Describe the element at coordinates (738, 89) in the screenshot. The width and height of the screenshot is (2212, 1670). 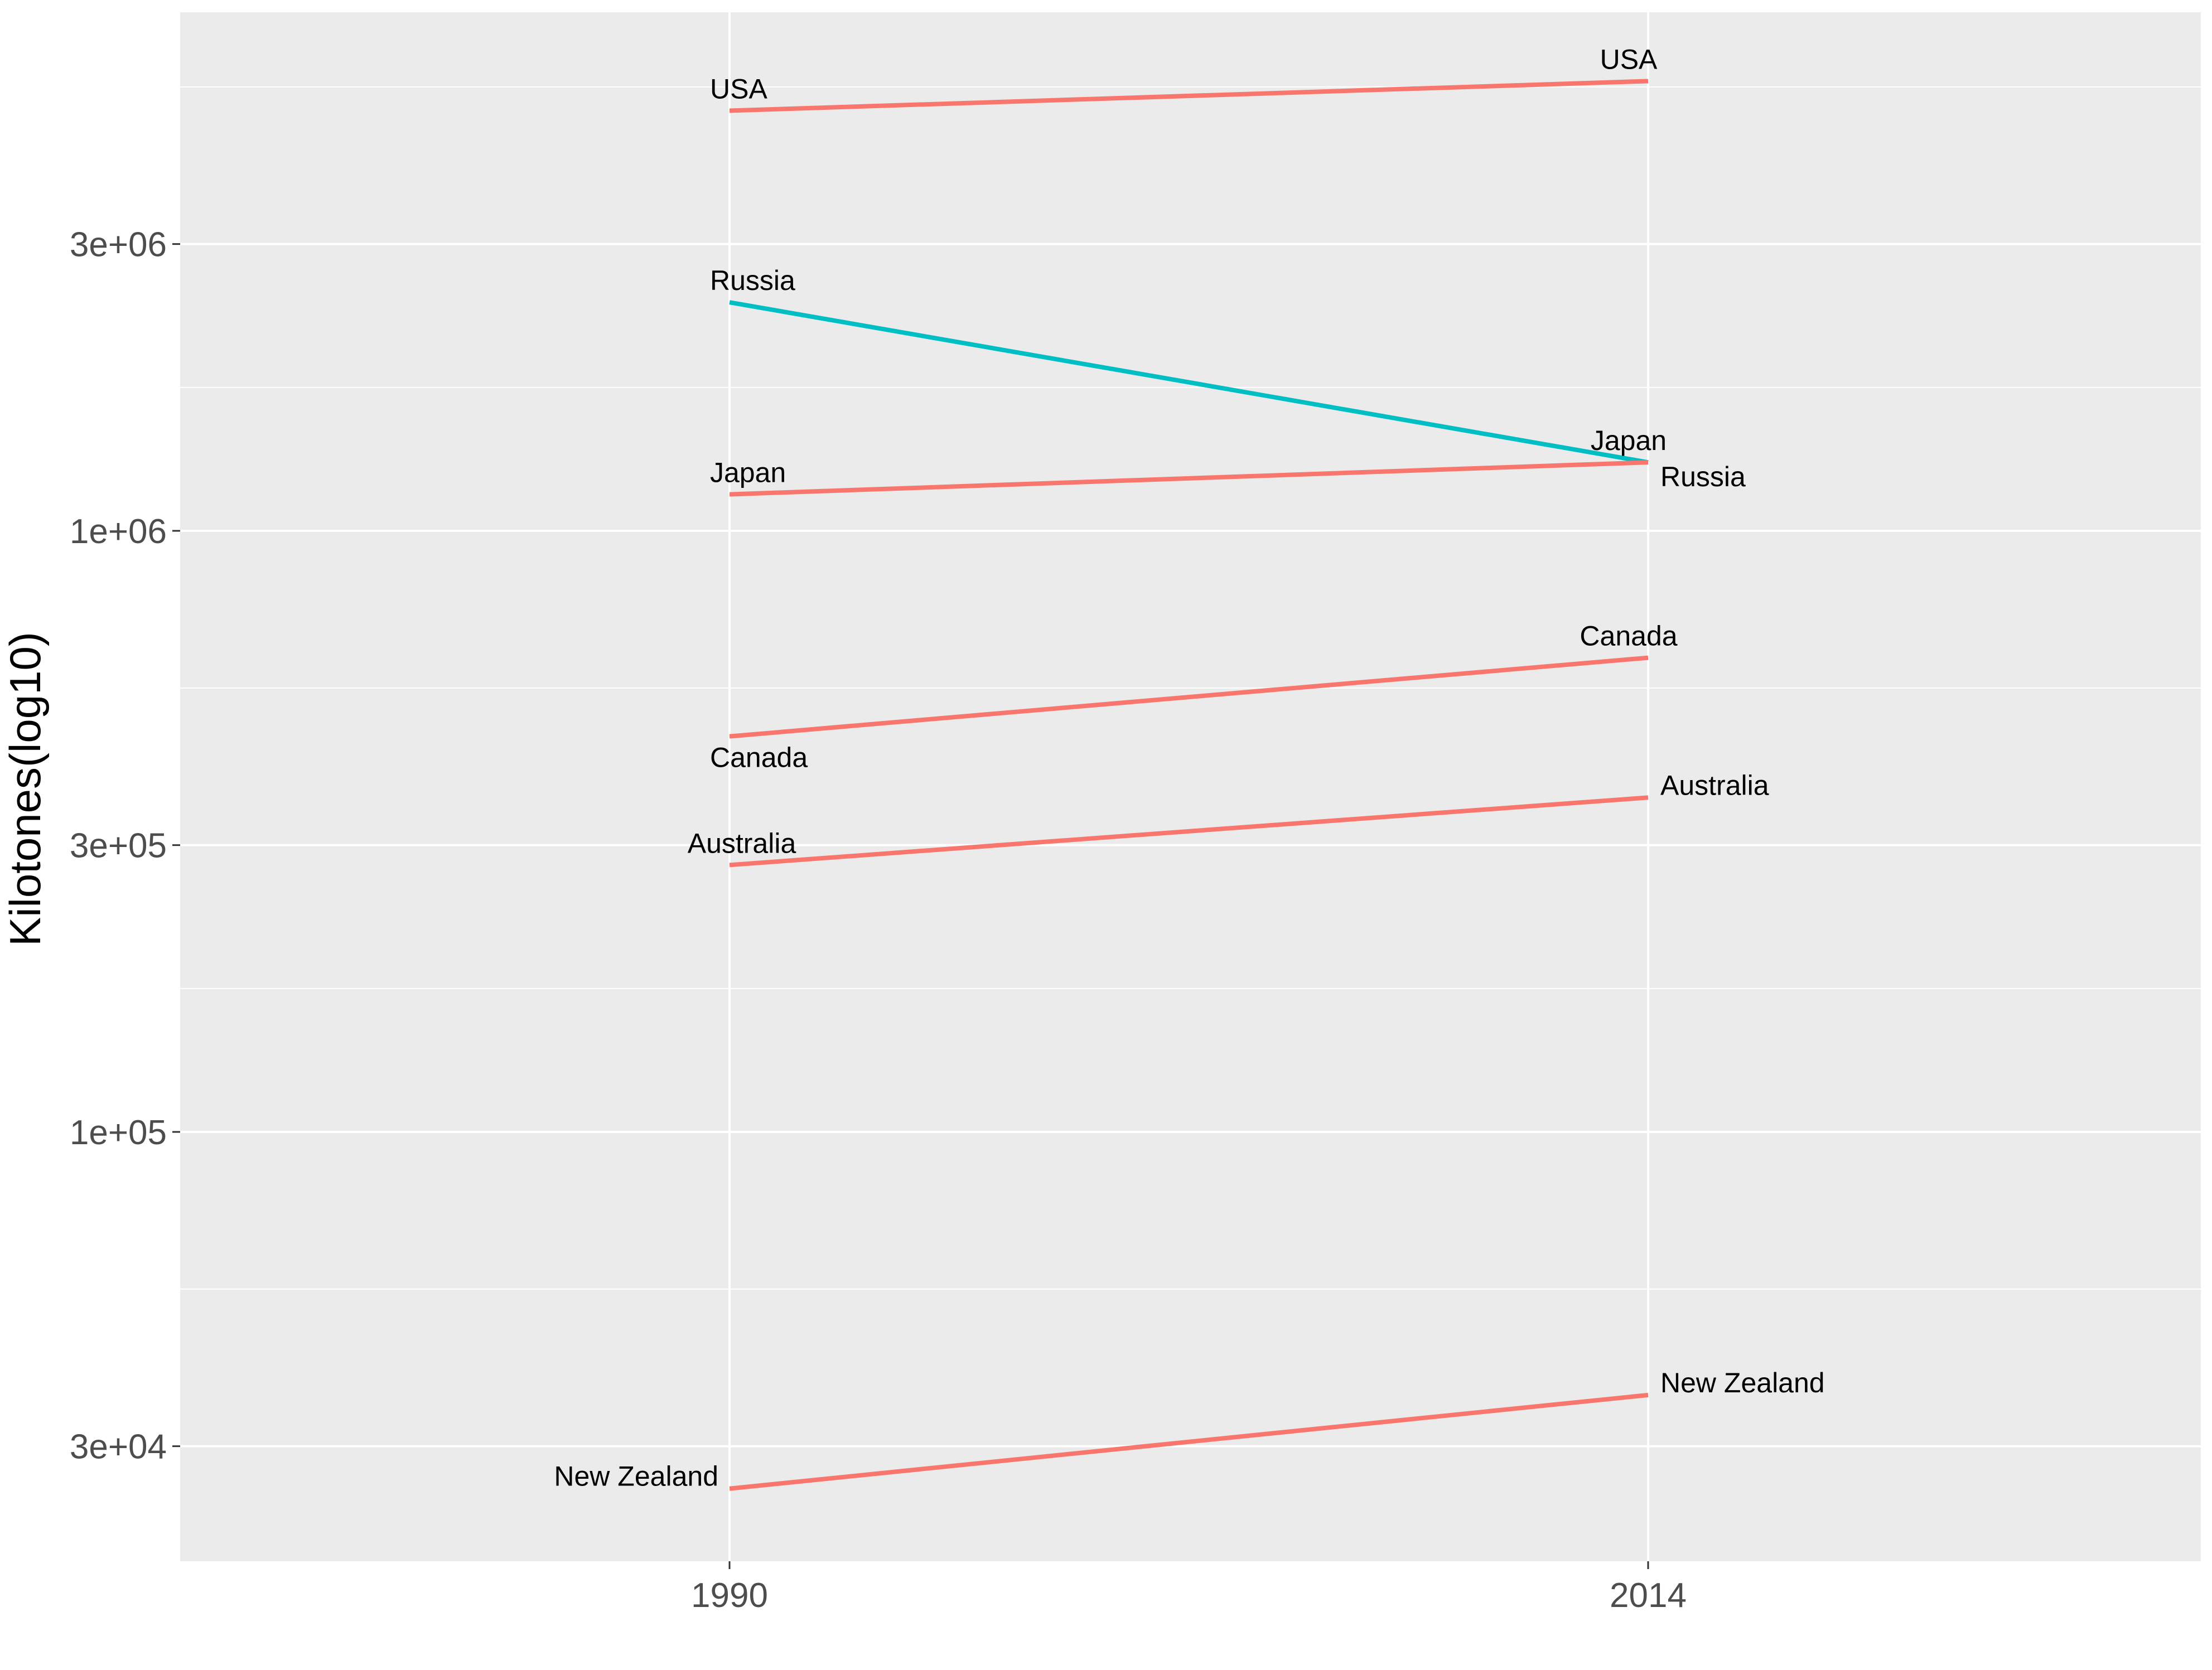
I see `country-label-1990: USA` at that location.